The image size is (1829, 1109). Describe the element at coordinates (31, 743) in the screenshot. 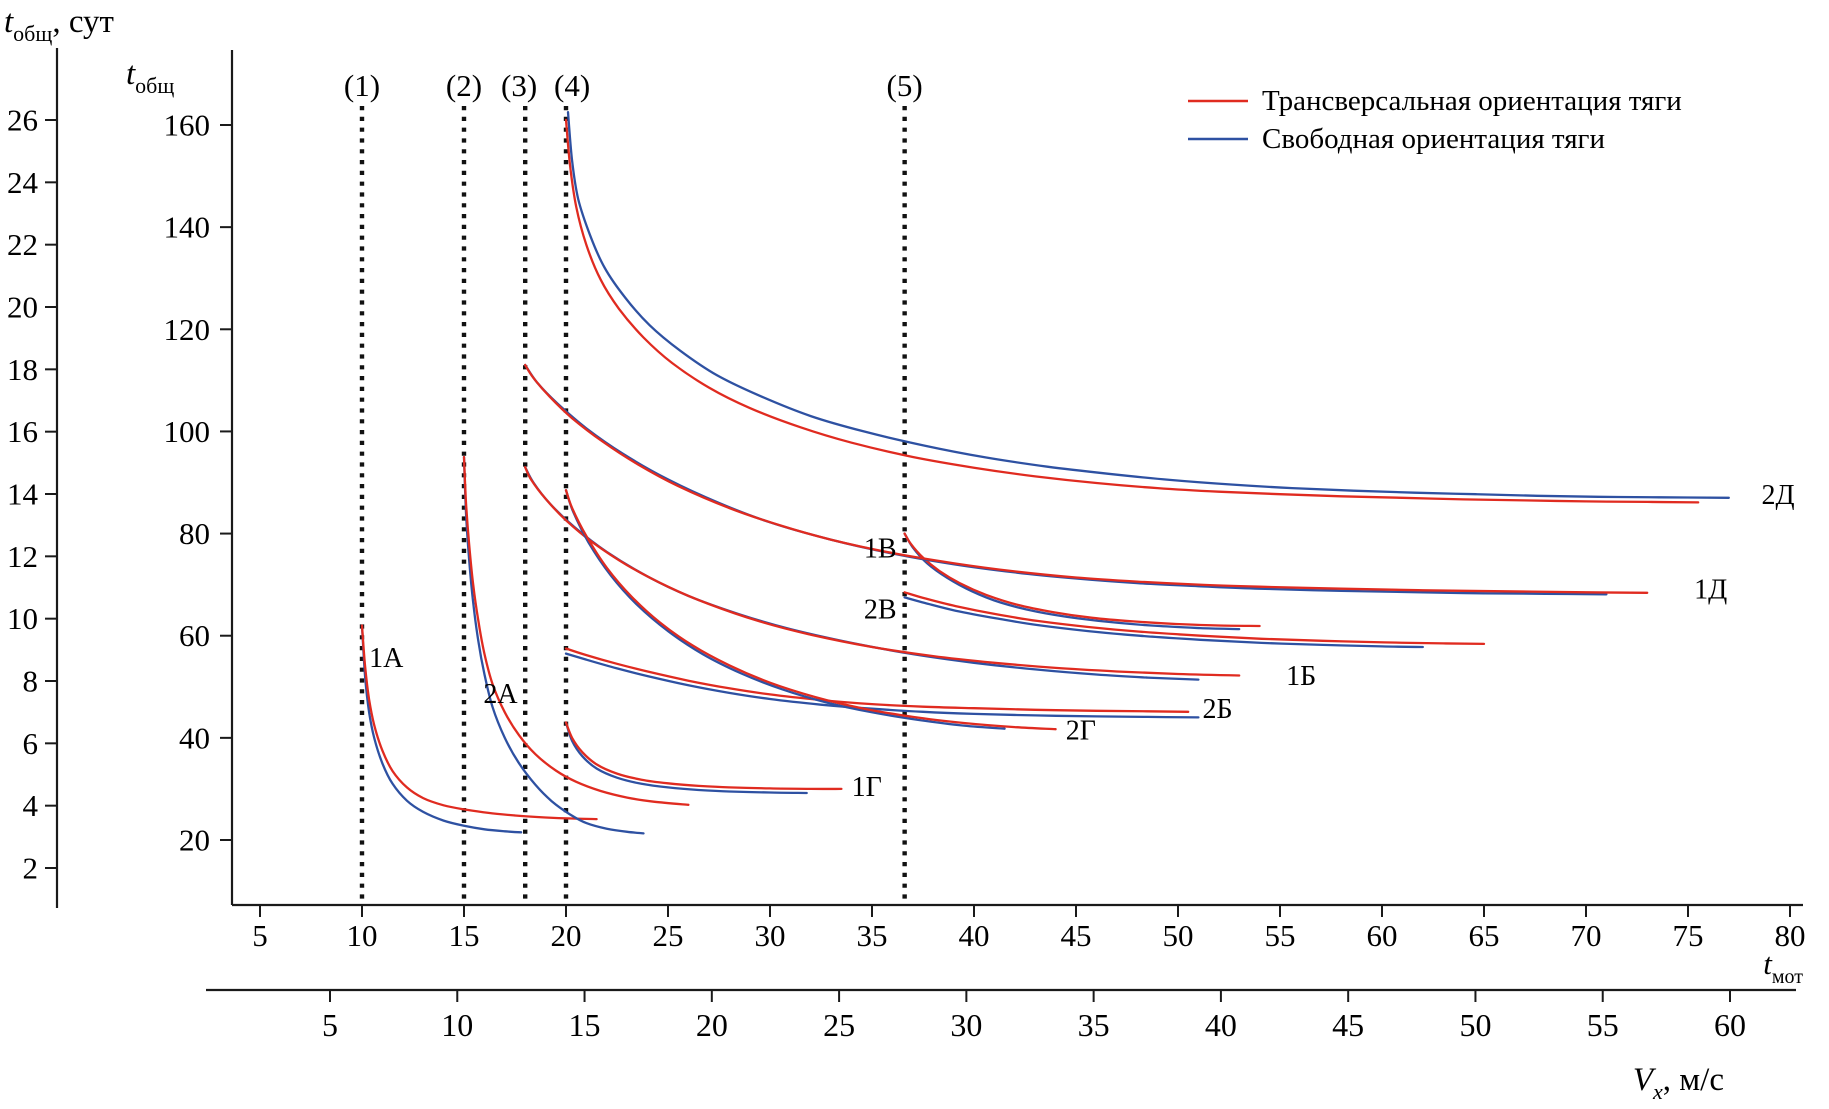

I see `outer-y-tick-label: 6` at that location.